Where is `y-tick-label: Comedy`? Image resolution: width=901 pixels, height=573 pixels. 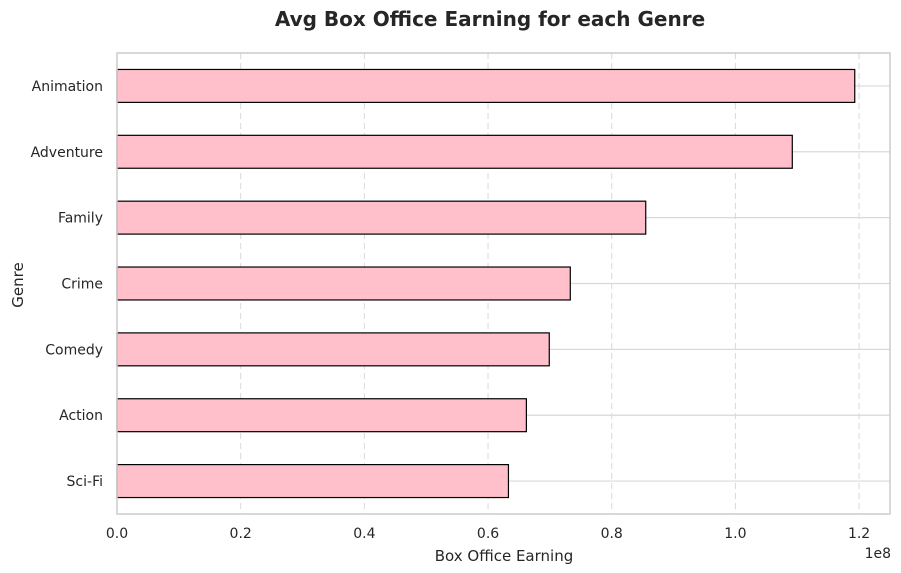 y-tick-label: Comedy is located at coordinates (74, 350).